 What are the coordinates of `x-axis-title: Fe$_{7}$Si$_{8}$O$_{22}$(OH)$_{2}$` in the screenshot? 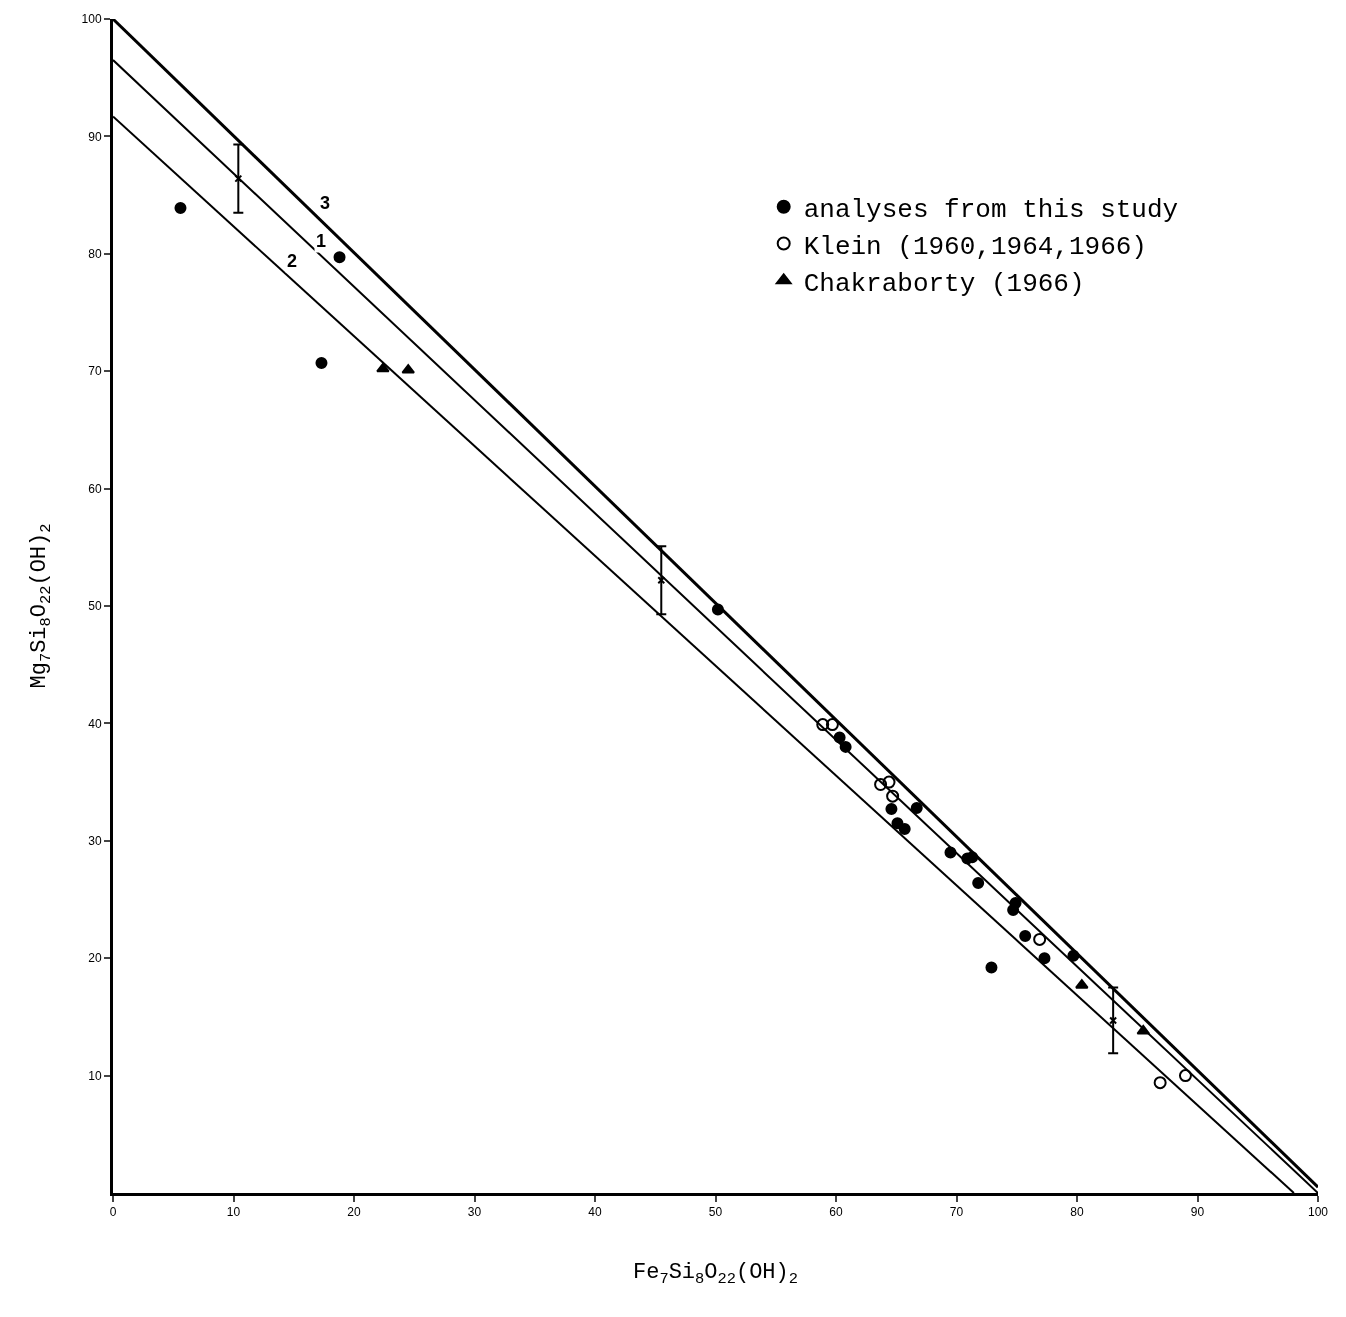 It's located at (715, 1274).